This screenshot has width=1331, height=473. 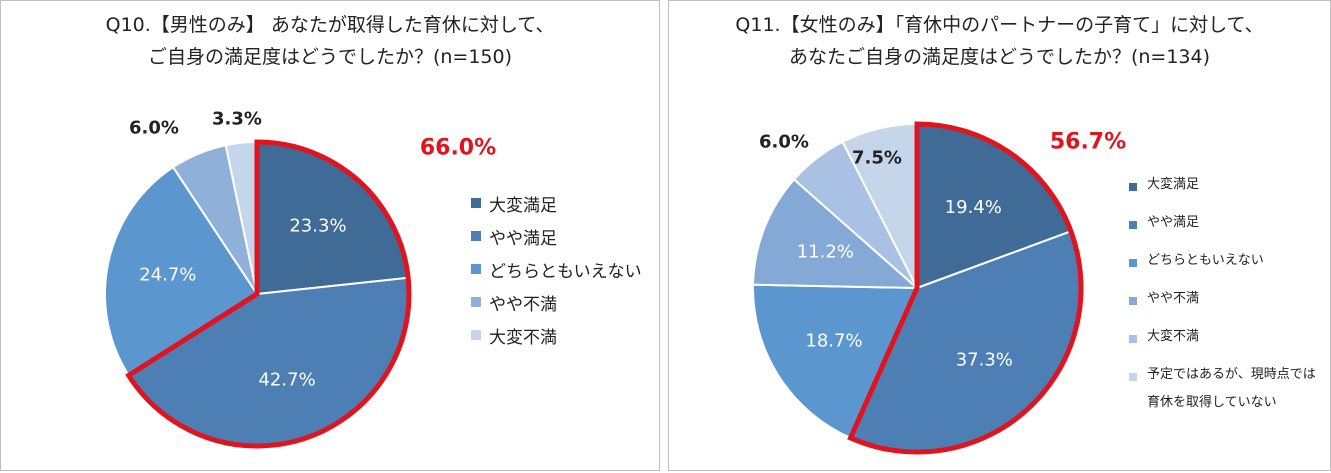 What do you see at coordinates (784, 142) in the screenshot?
I see `slice-value-label-4: 6.0%` at bounding box center [784, 142].